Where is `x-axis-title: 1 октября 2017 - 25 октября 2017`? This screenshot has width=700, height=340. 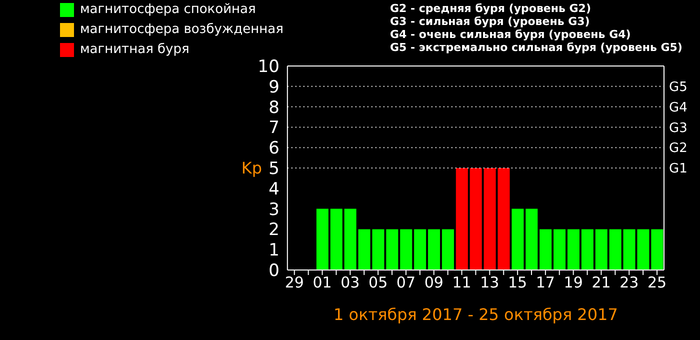
x-axis-title: 1 октября 2017 - 25 октября 2017 is located at coordinates (476, 314).